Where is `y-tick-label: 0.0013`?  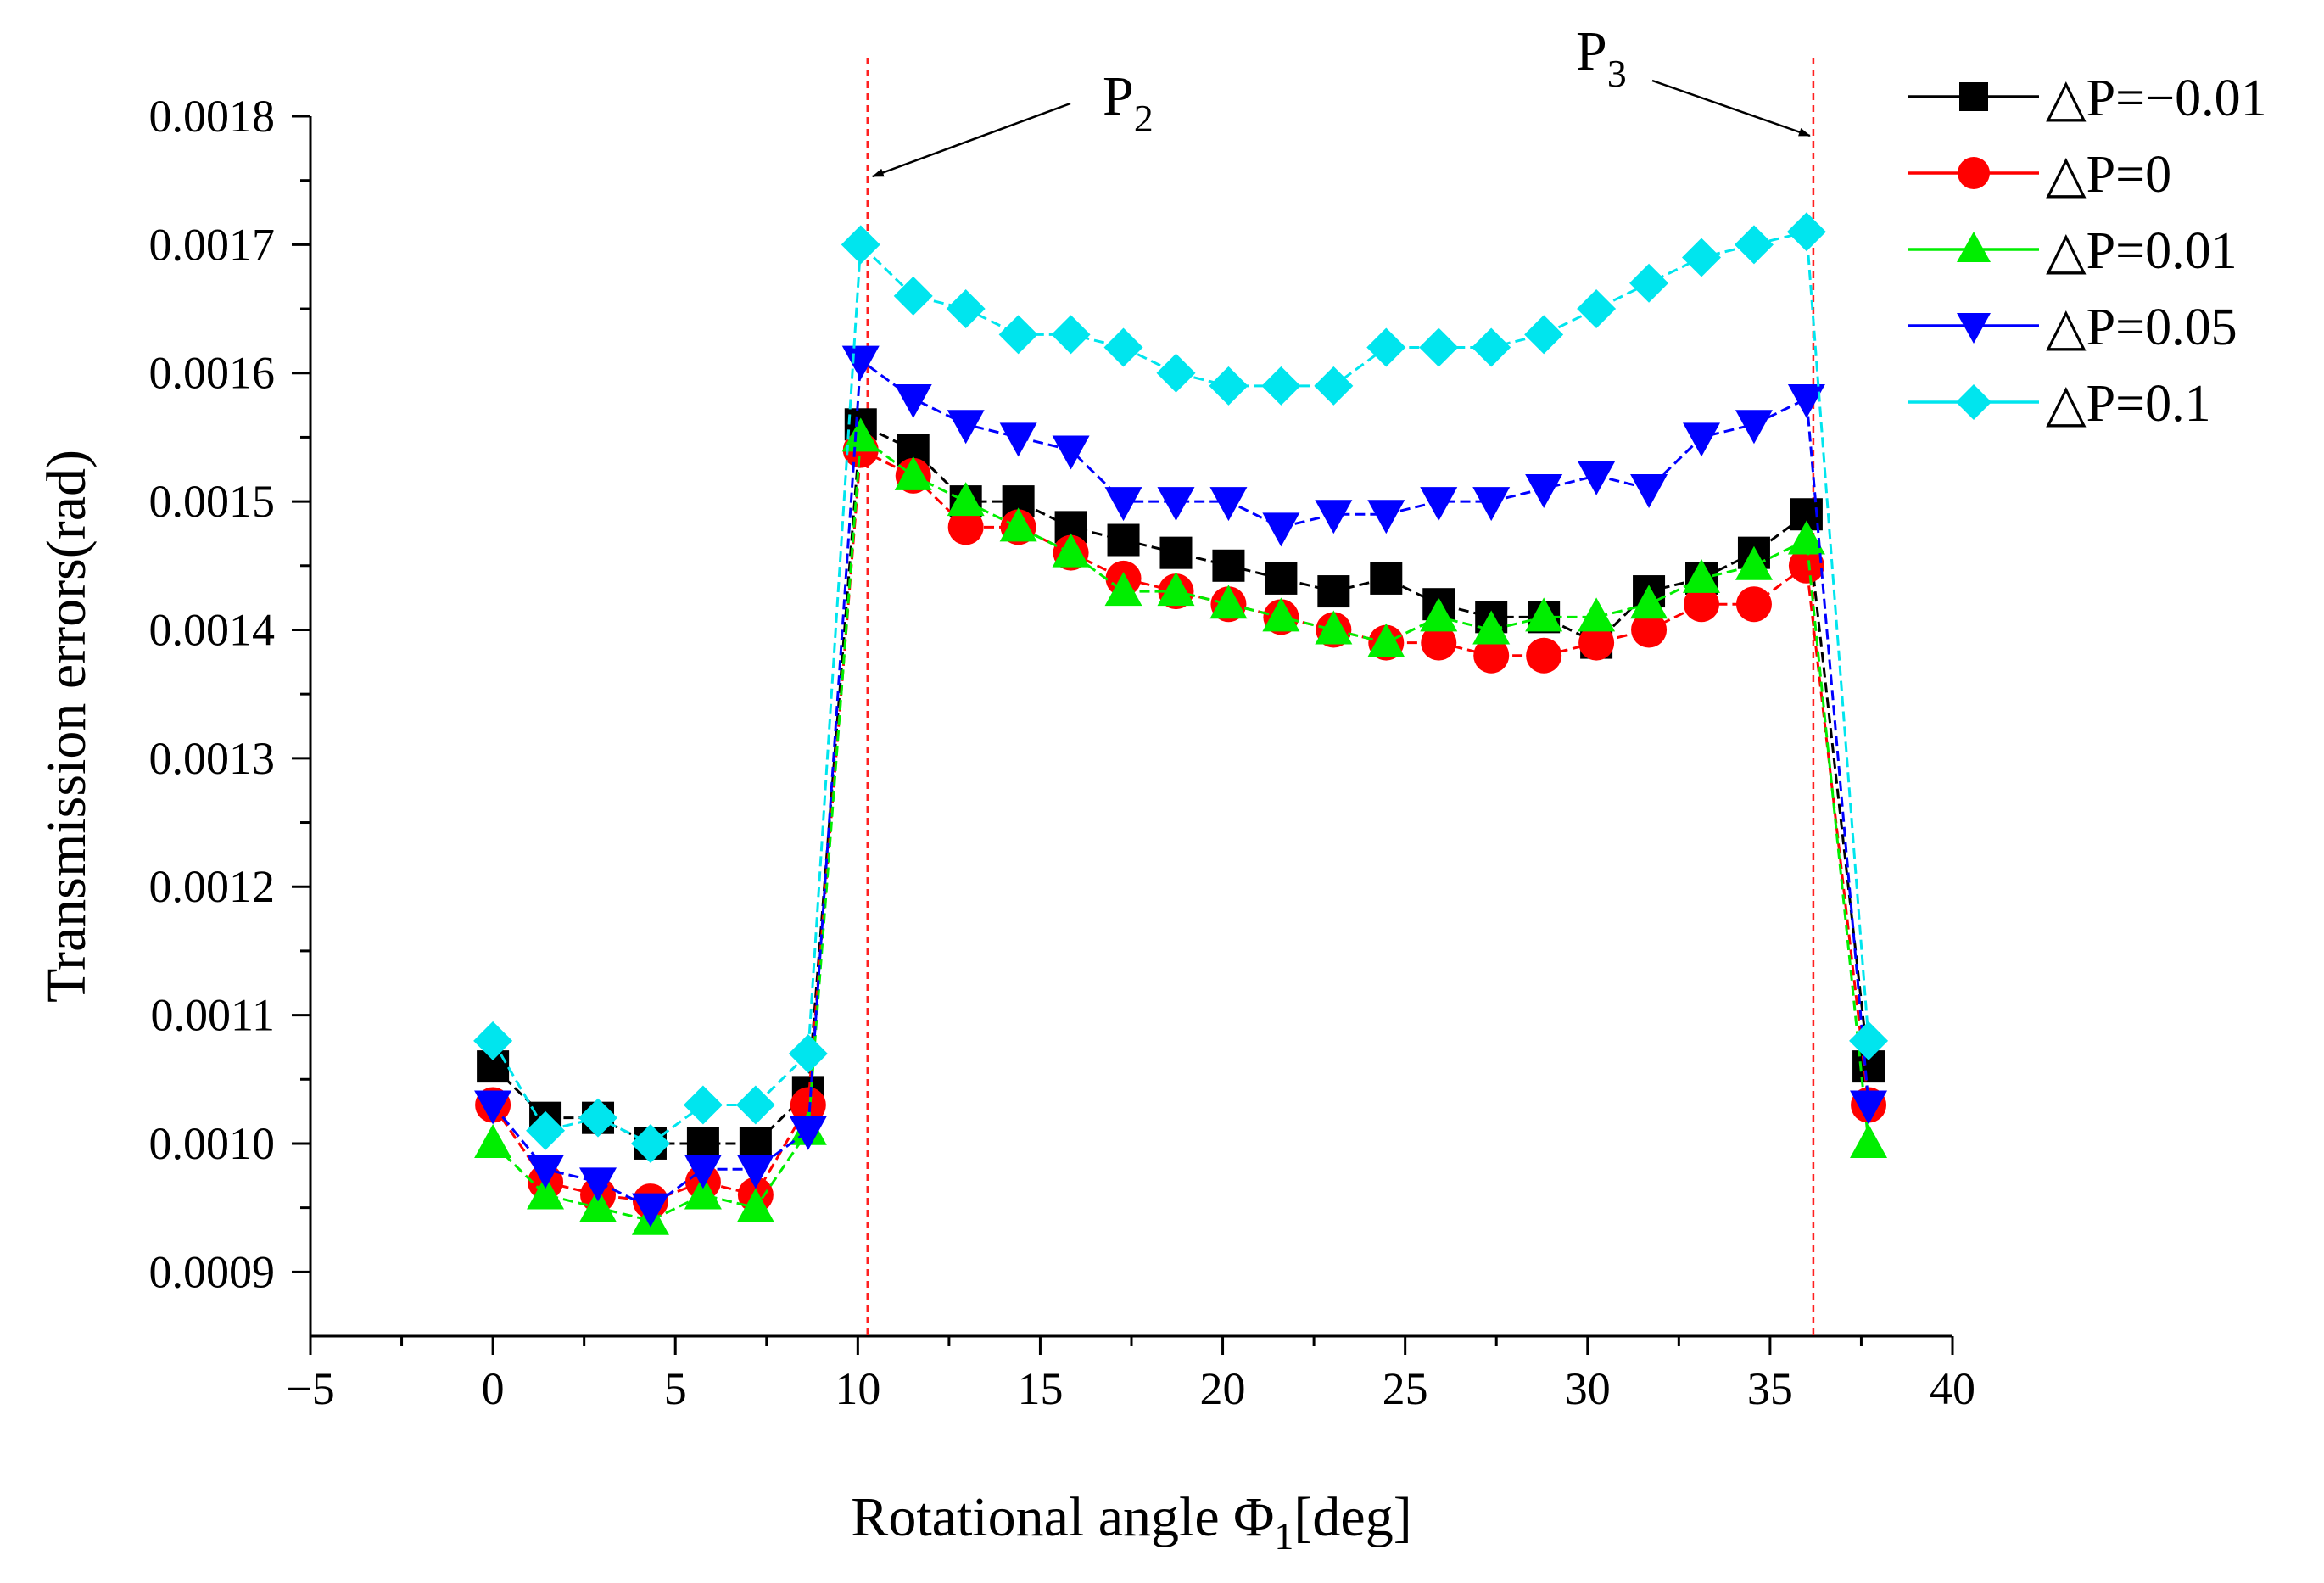 y-tick-label: 0.0013 is located at coordinates (212, 758).